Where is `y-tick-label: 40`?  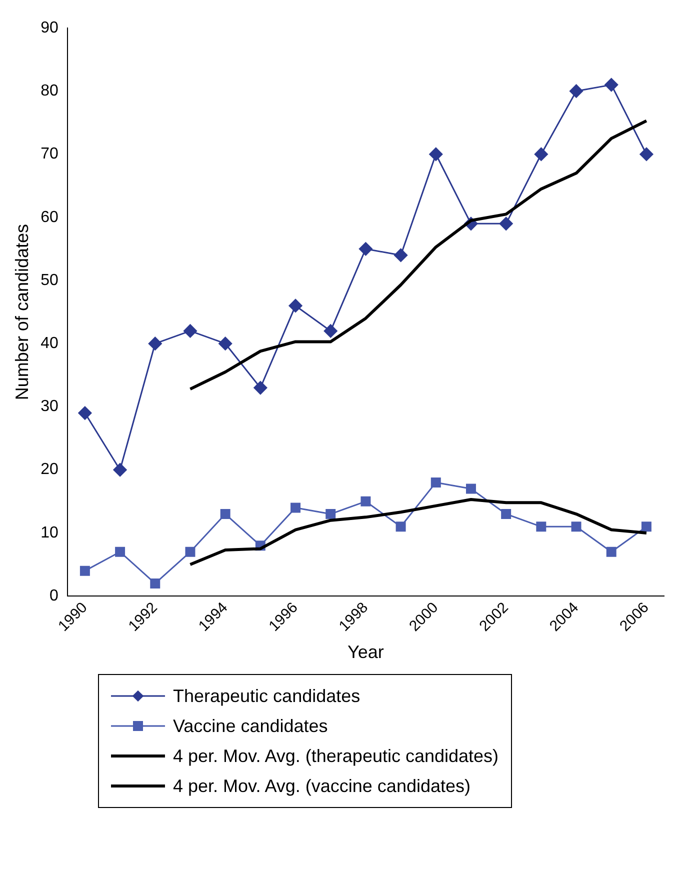 y-tick-label: 40 is located at coordinates (49, 343).